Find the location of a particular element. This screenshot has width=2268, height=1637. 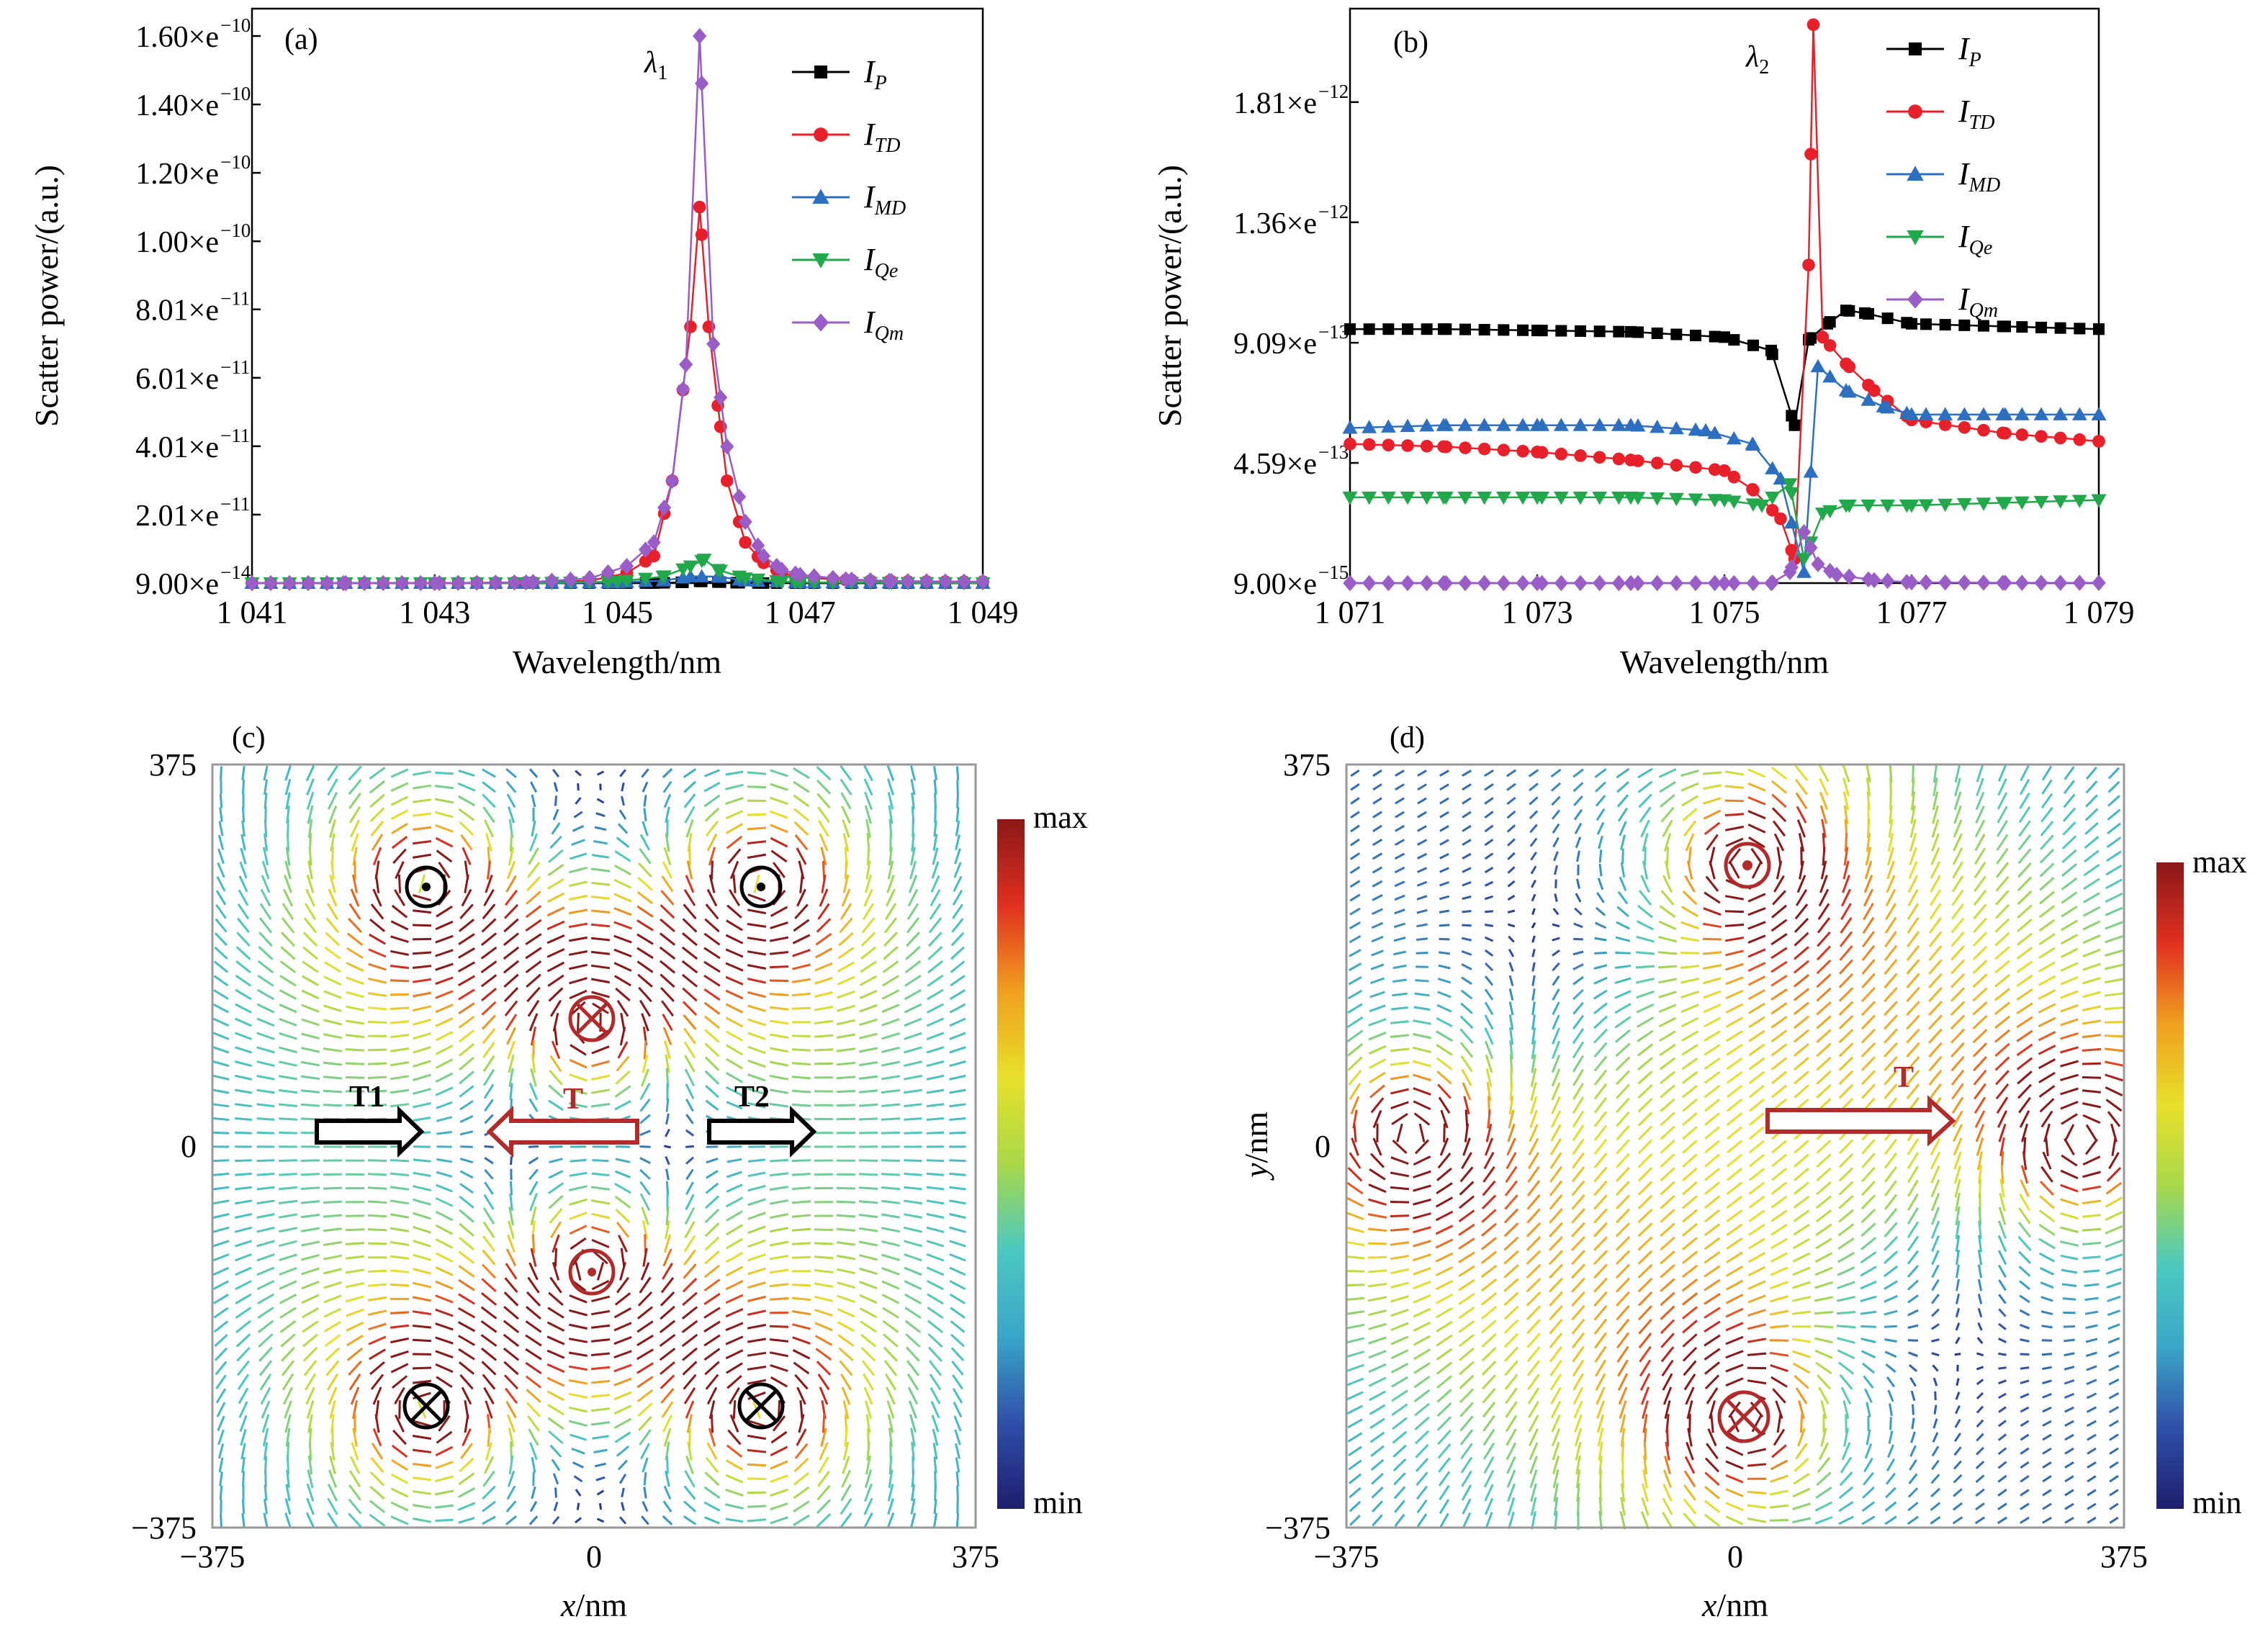

x-tick-label: 375 is located at coordinates (975, 1556).